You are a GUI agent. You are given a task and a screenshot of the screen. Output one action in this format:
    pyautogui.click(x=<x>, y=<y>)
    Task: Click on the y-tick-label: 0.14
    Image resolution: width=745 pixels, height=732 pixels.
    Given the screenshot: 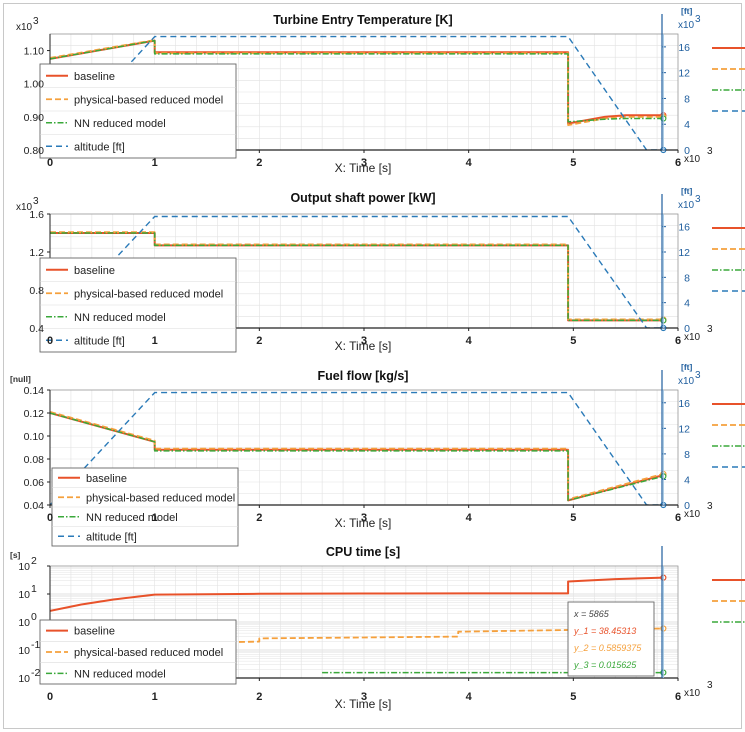 What is the action you would take?
    pyautogui.click(x=34, y=391)
    